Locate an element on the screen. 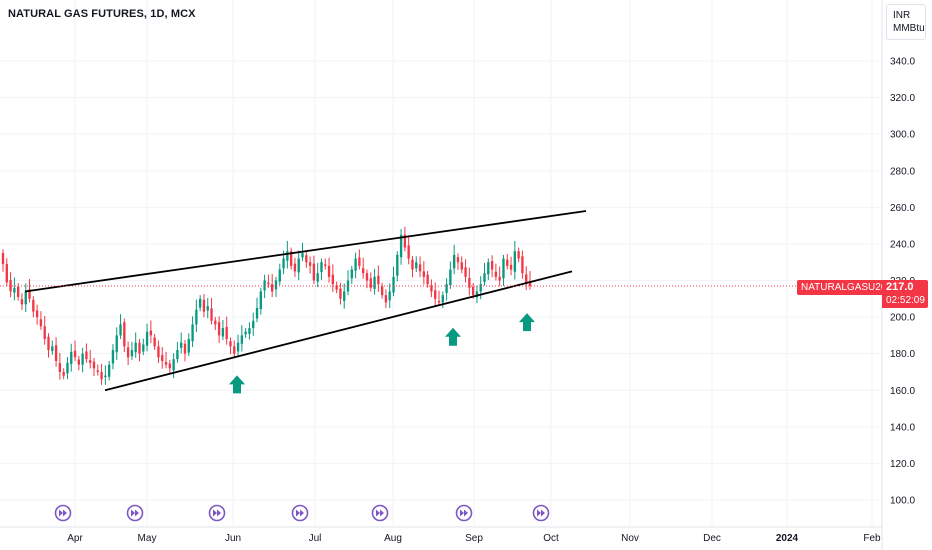  price-tick-label: 160.0 is located at coordinates (902, 391).